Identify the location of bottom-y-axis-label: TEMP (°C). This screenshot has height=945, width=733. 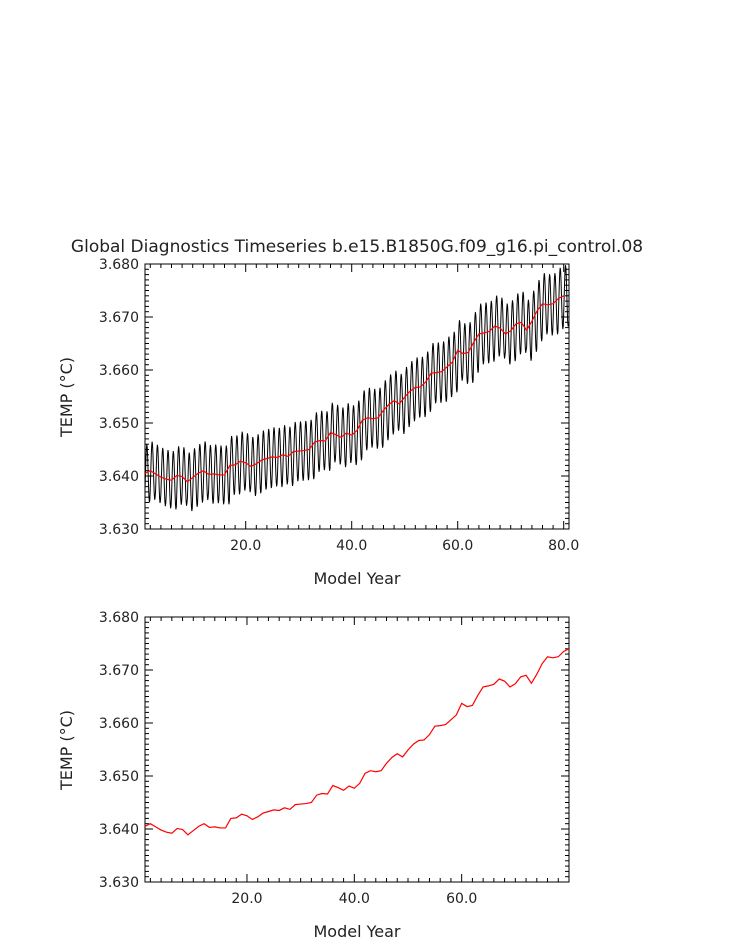
(66, 750).